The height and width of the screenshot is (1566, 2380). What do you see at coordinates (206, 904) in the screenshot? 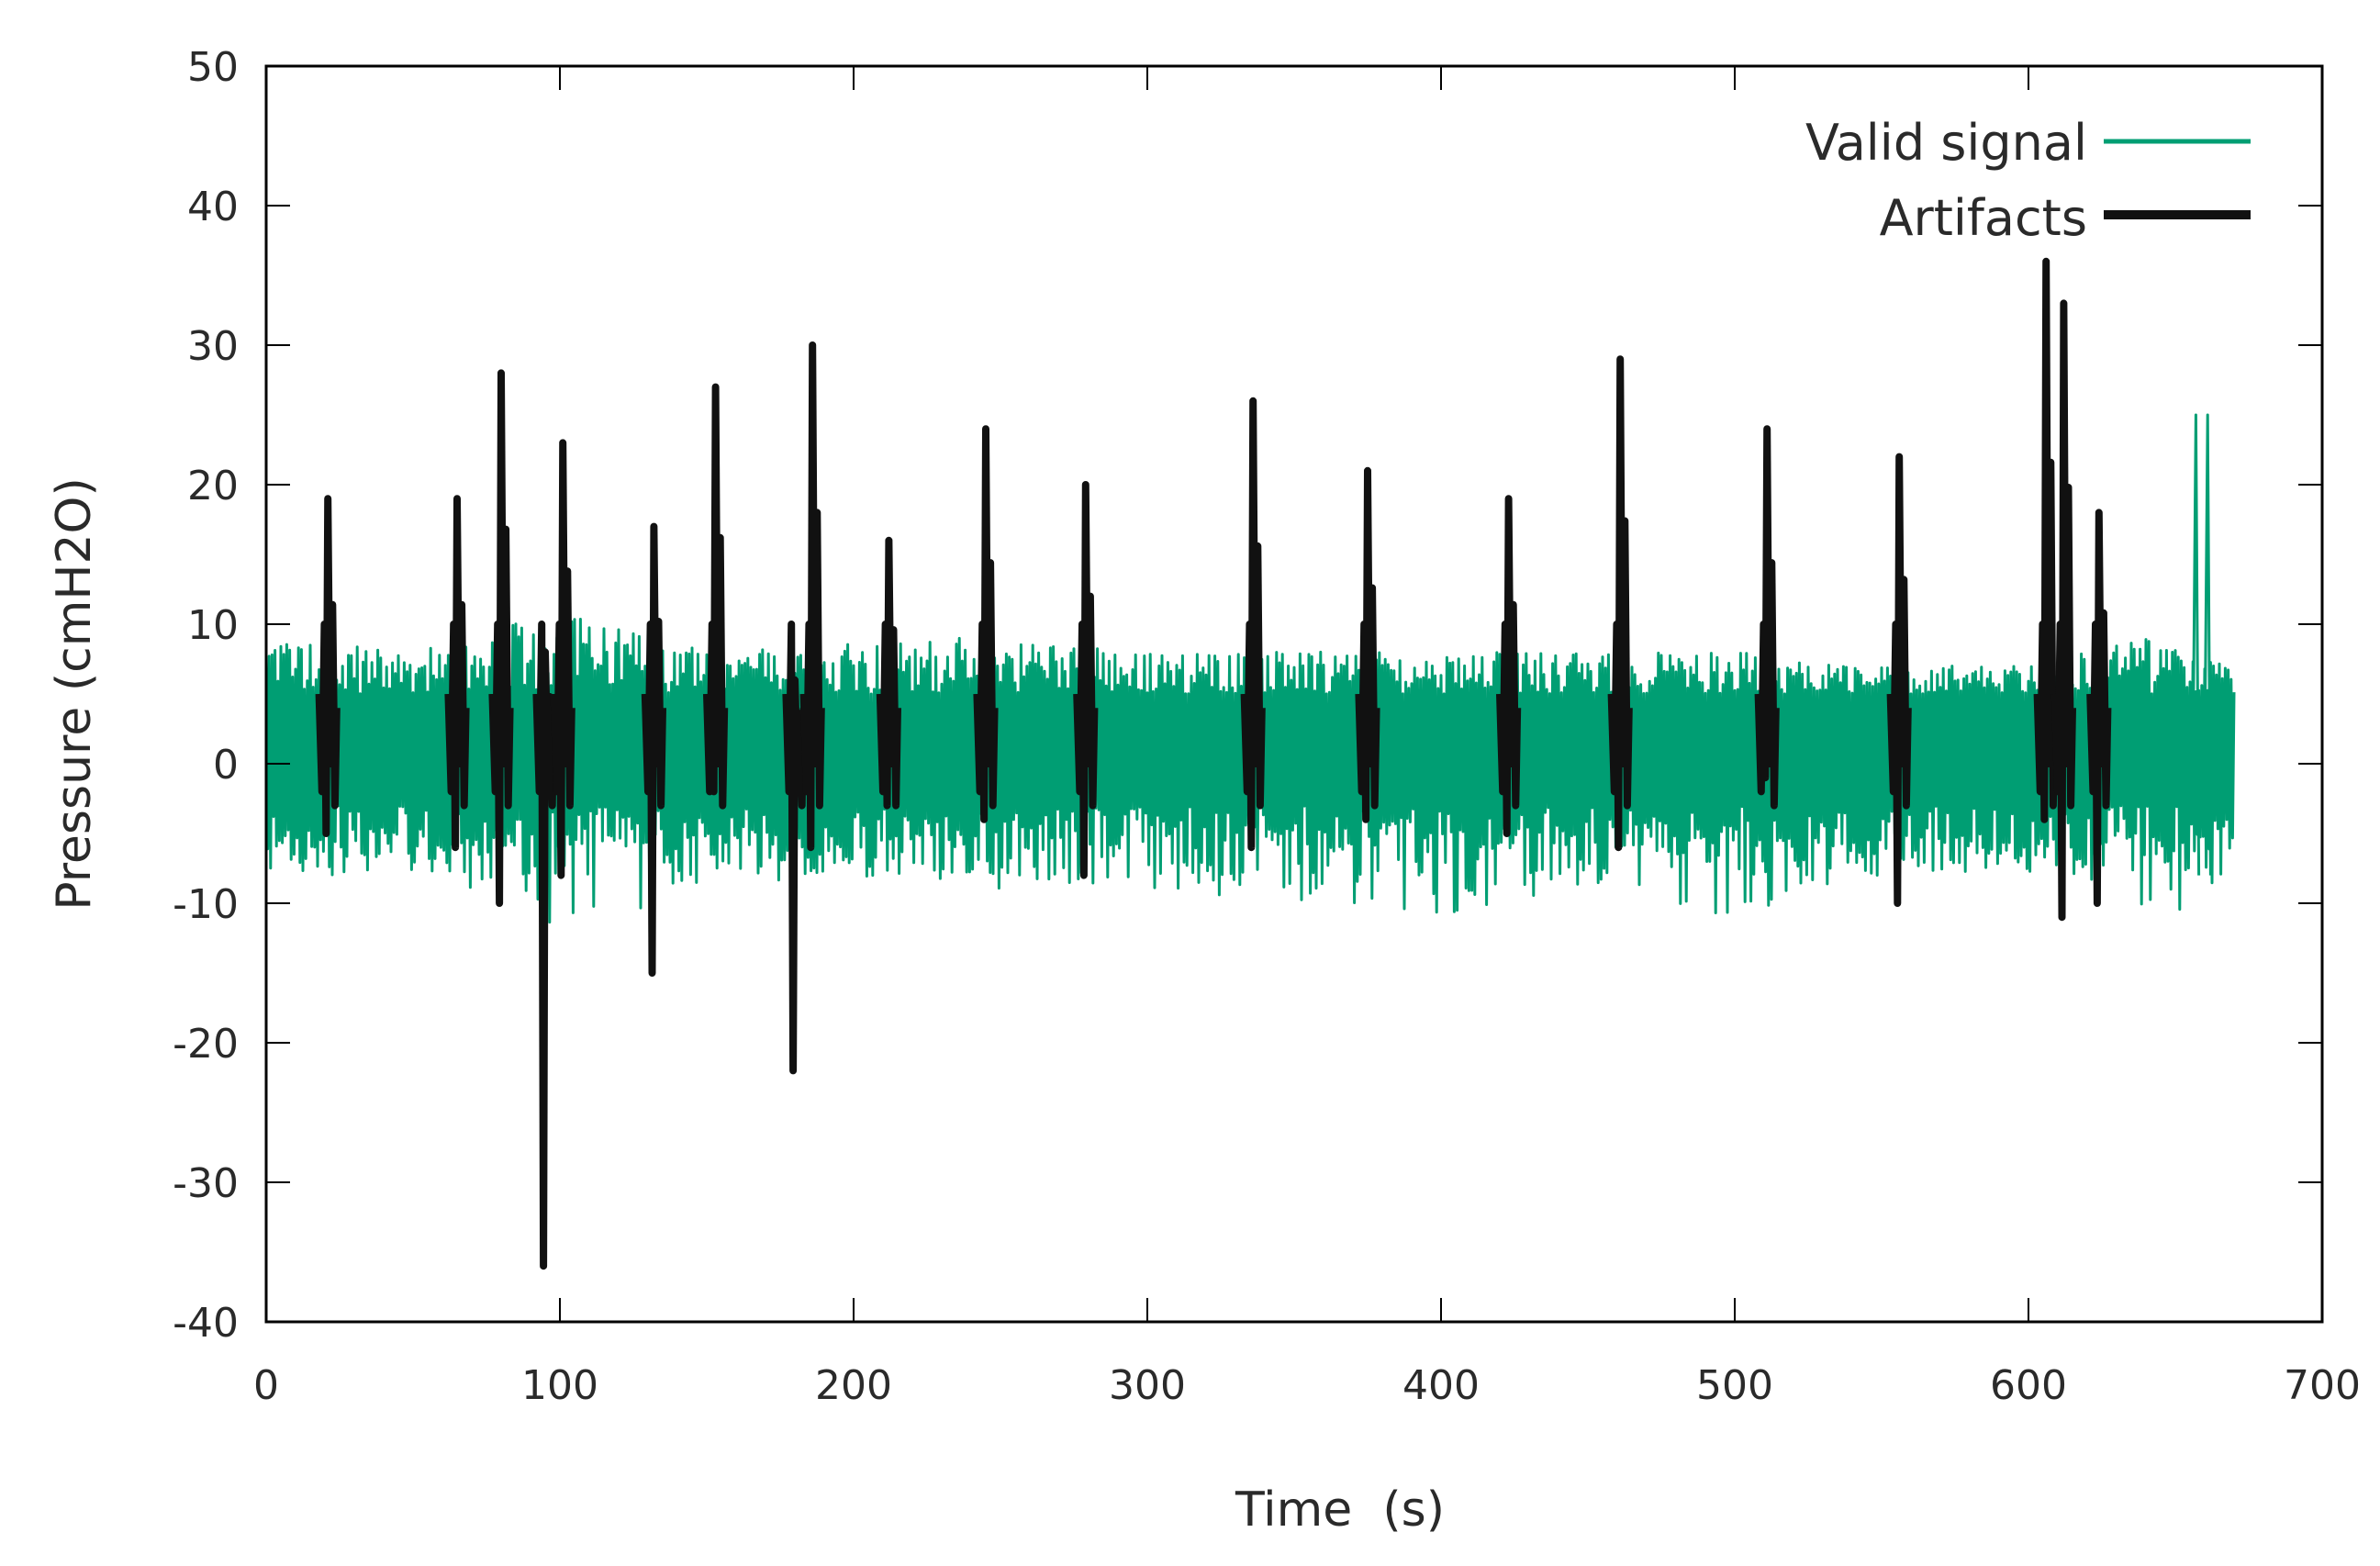
I see `y-tick-label: -10` at bounding box center [206, 904].